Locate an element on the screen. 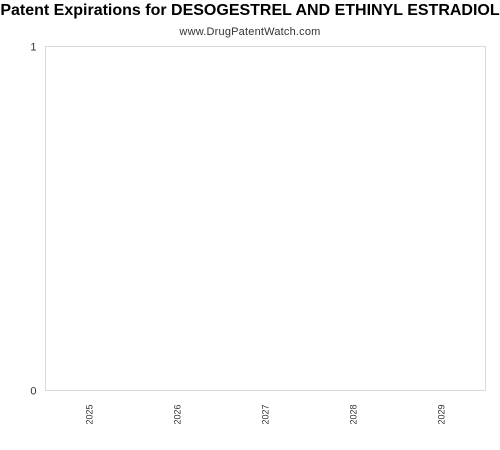 Image resolution: width=500 pixels, height=450 pixels. x-tick-label-2026: 2026 is located at coordinates (178, 415).